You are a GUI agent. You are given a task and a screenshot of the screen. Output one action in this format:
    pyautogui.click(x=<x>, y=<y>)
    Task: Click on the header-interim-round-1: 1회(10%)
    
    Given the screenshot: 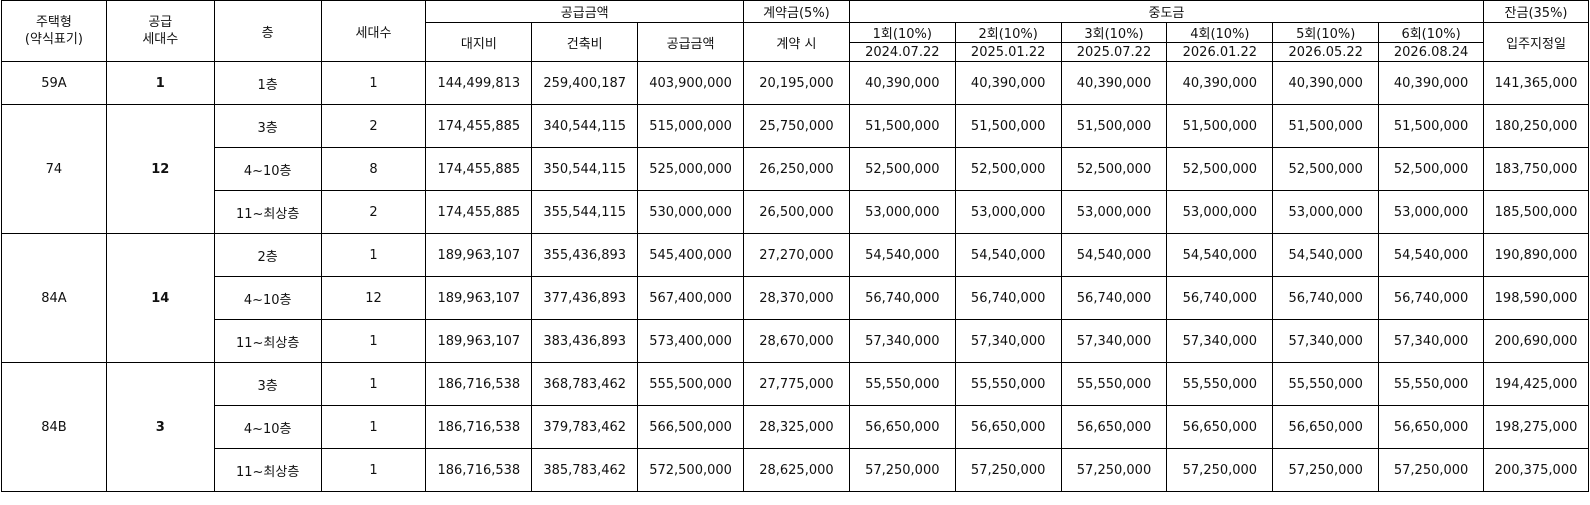 What is the action you would take?
    pyautogui.click(x=902, y=32)
    